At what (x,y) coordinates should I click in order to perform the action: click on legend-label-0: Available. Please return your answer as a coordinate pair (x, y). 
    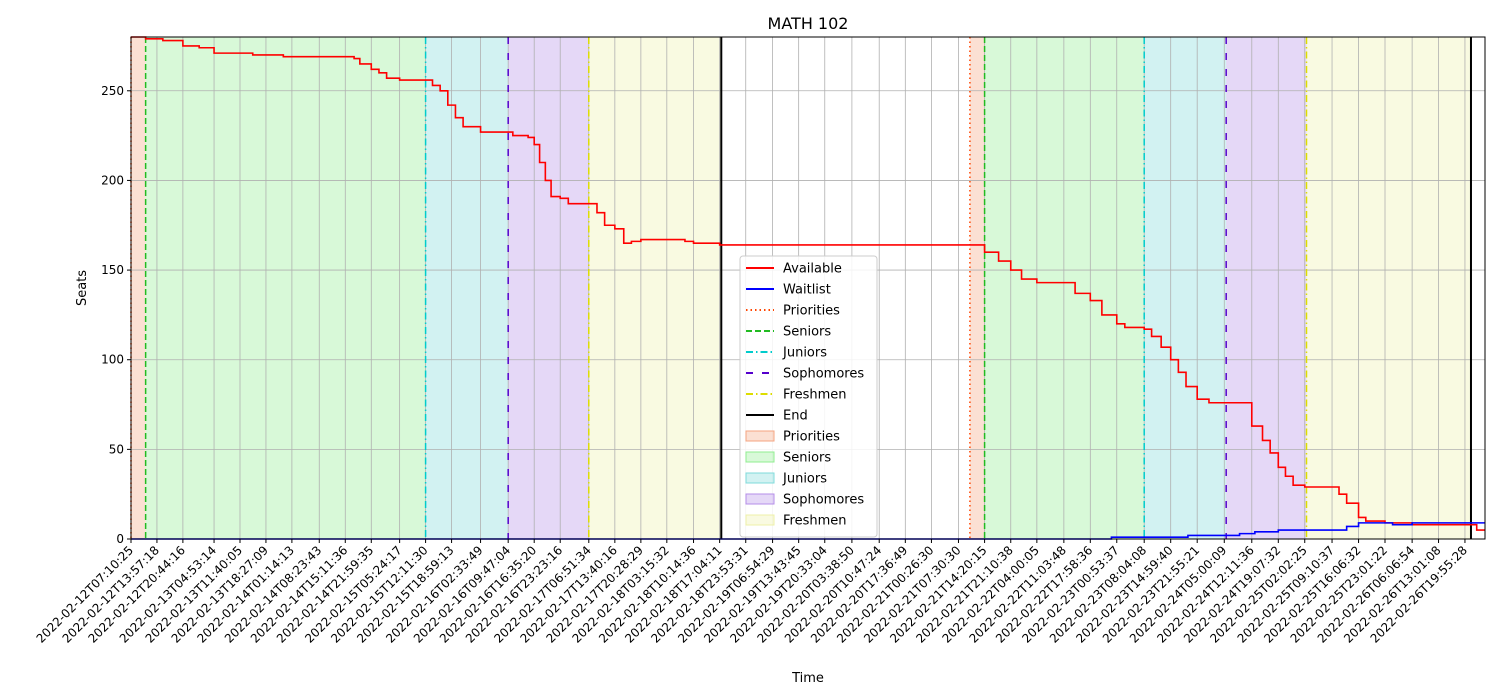
    Looking at the image, I should click on (812, 269).